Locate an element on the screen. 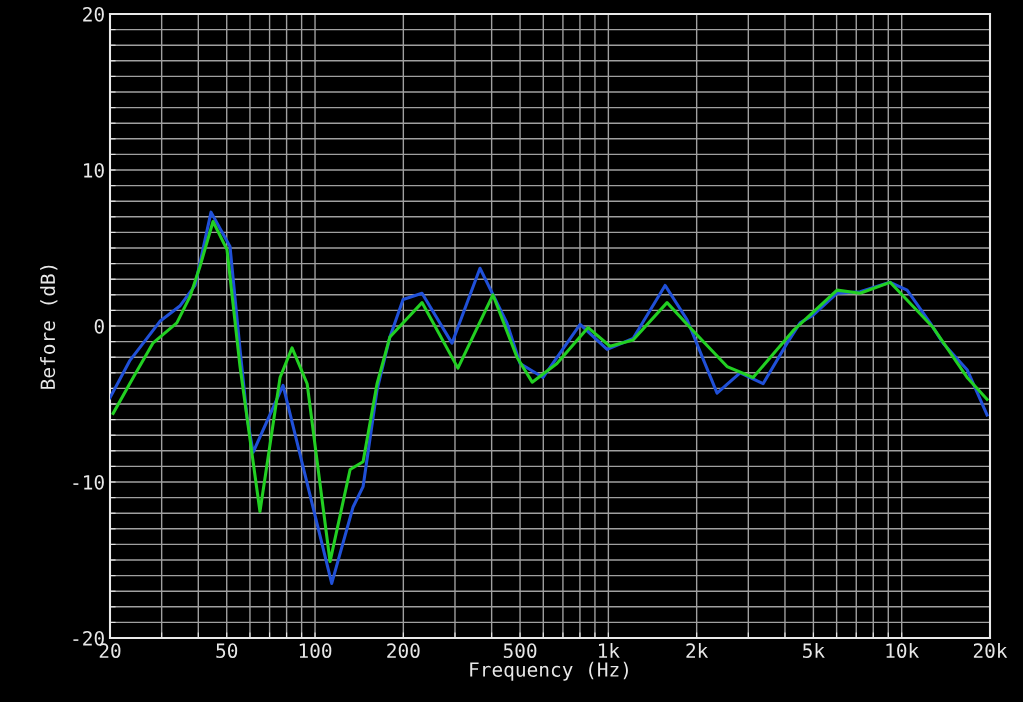 The height and width of the screenshot is (702, 1023). x-tick-label: 100 is located at coordinates (315, 651).